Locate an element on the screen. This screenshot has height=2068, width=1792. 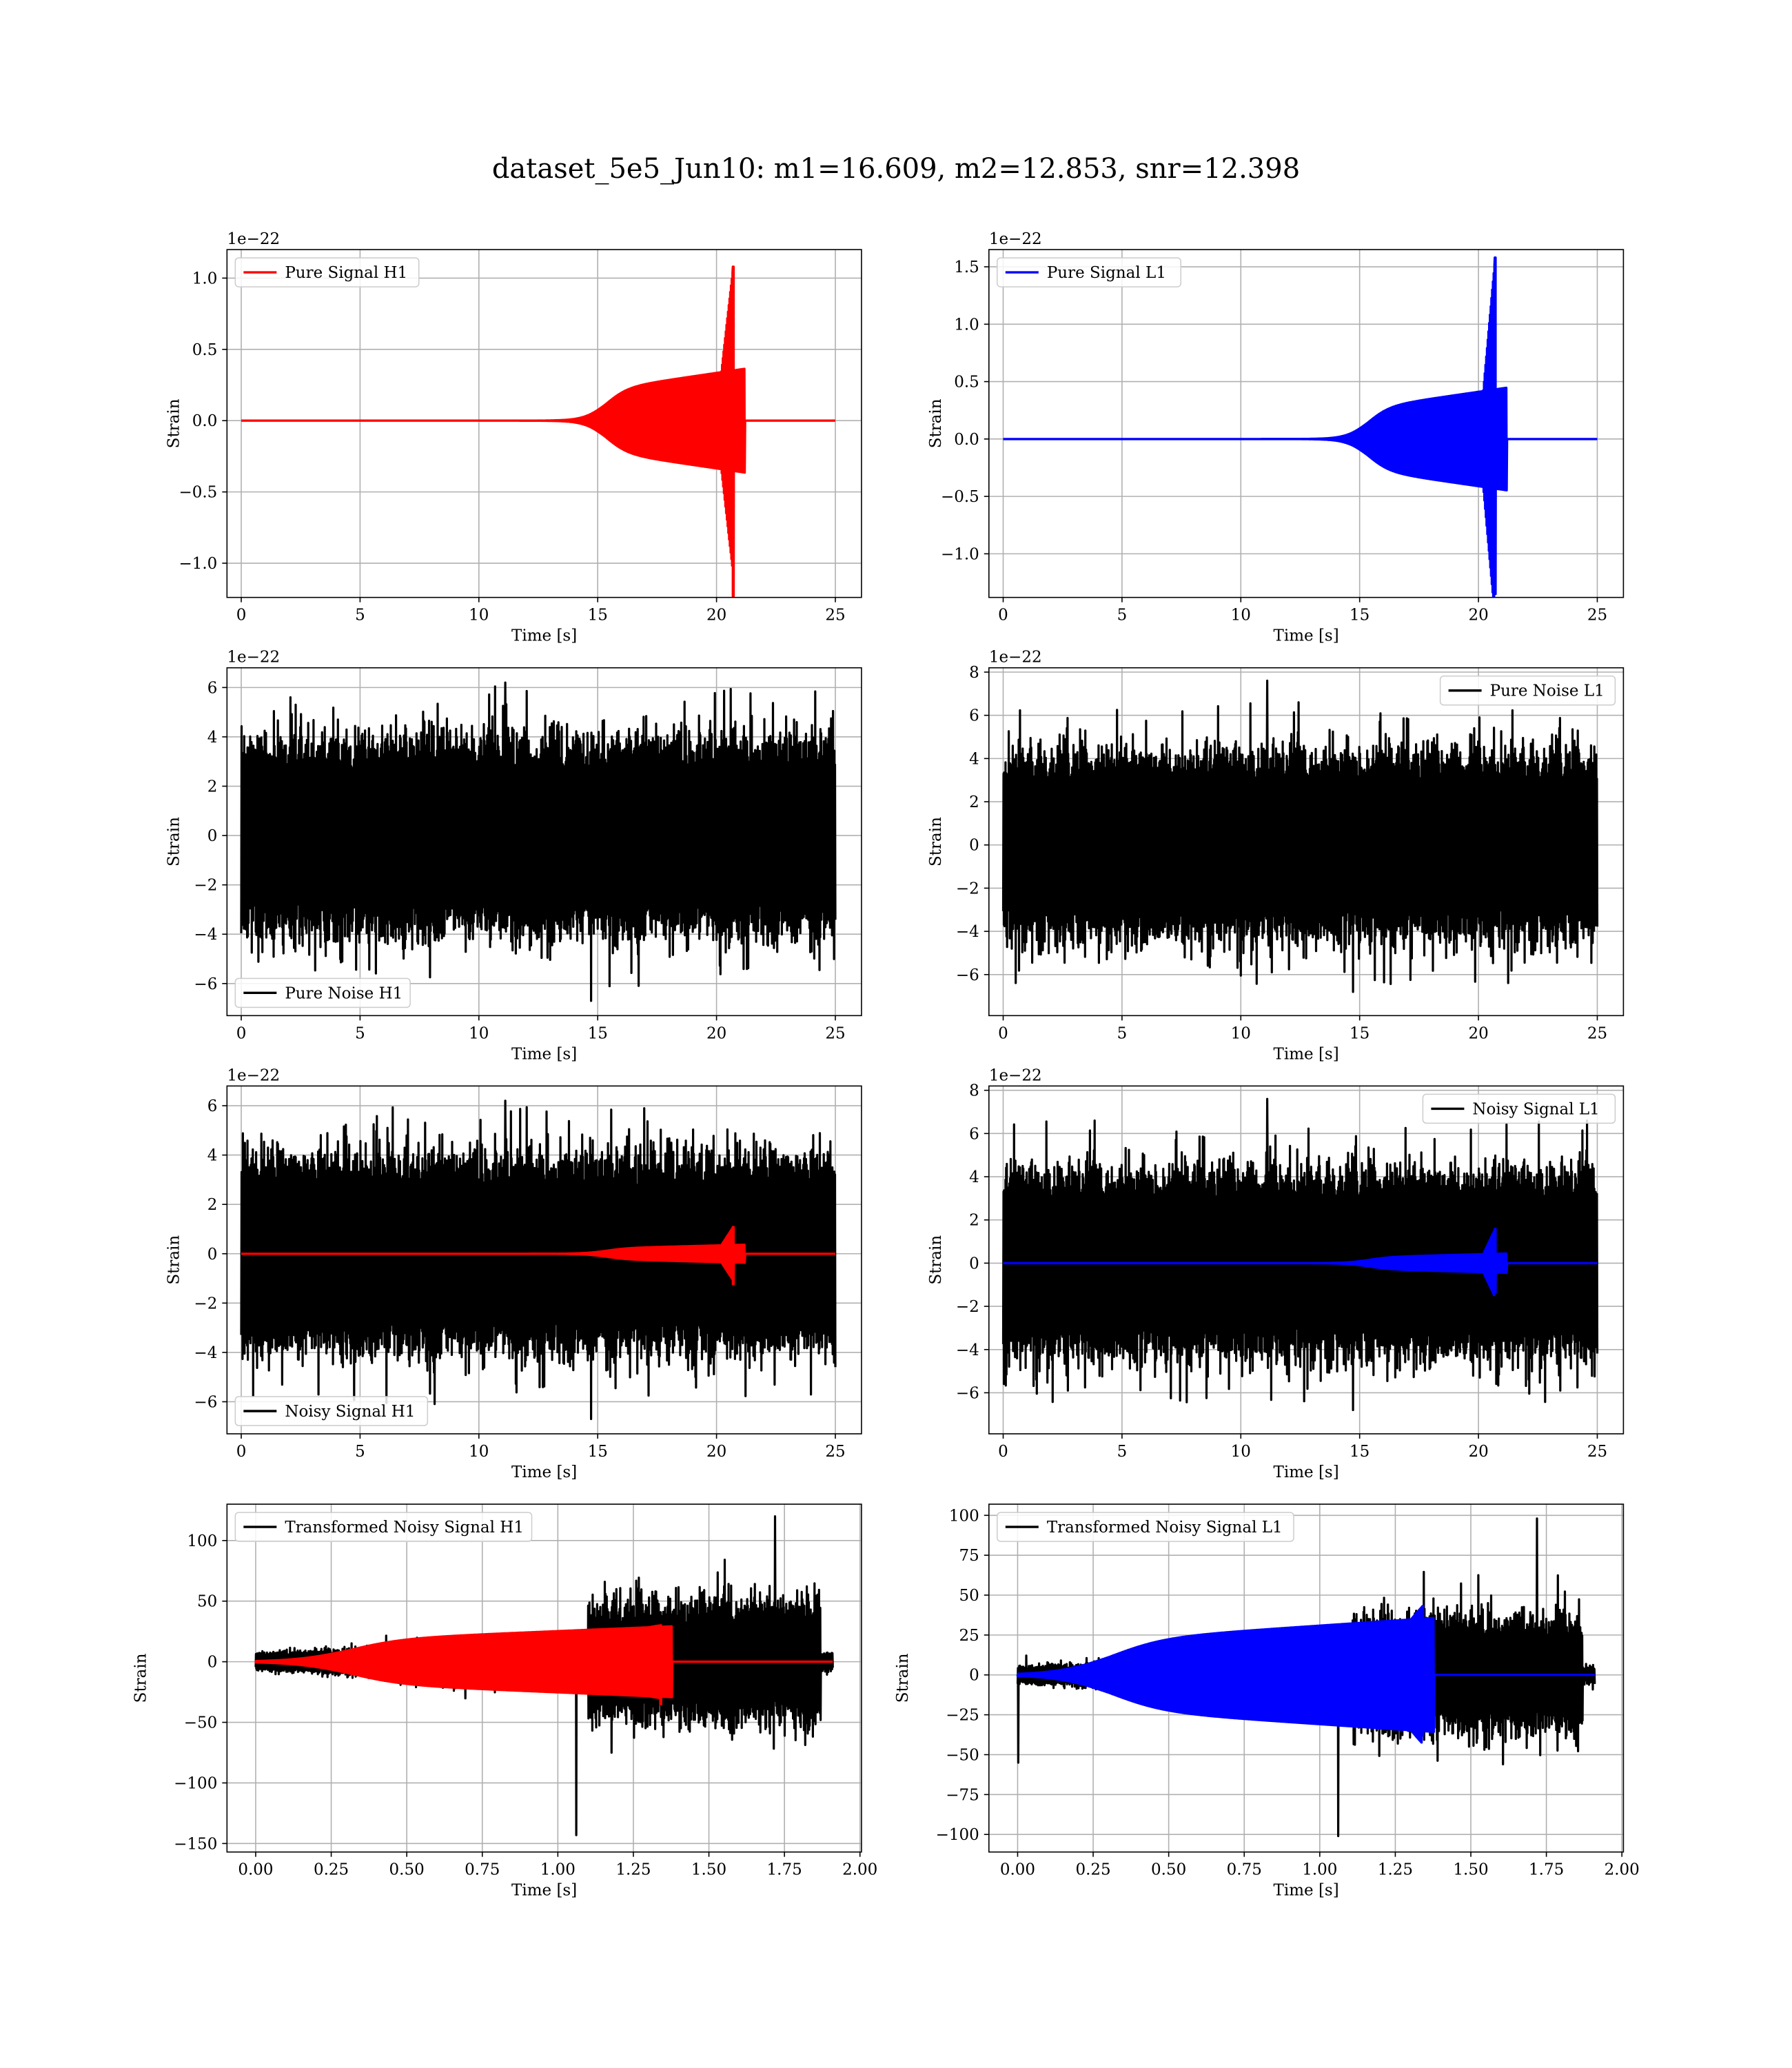
y-tick-label: −0.5 is located at coordinates (960, 497).